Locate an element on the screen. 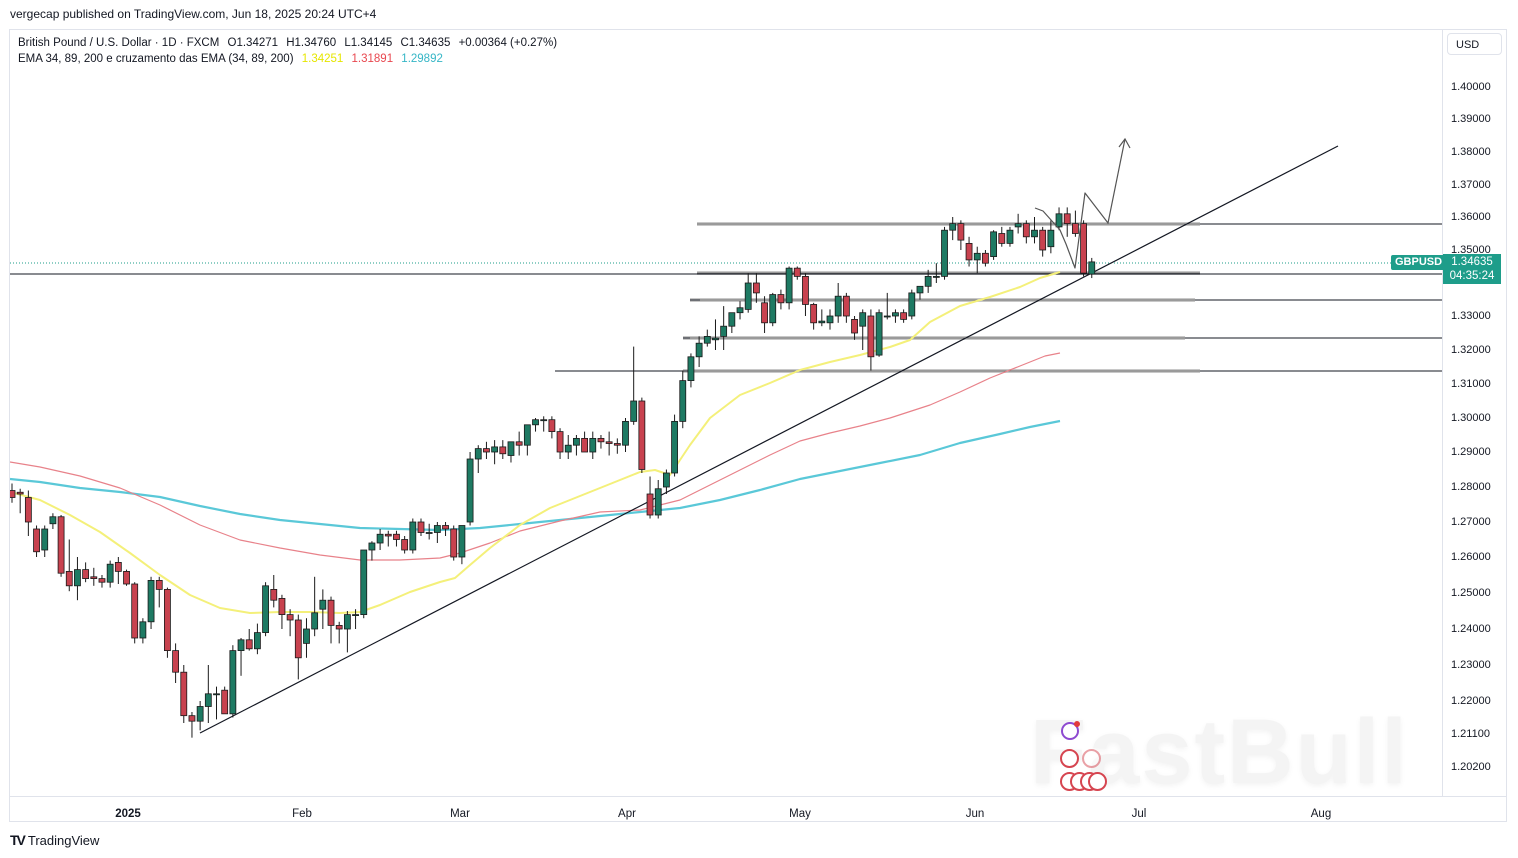 The image size is (1518, 858). price-tick: 1.40000 is located at coordinates (1471, 87).